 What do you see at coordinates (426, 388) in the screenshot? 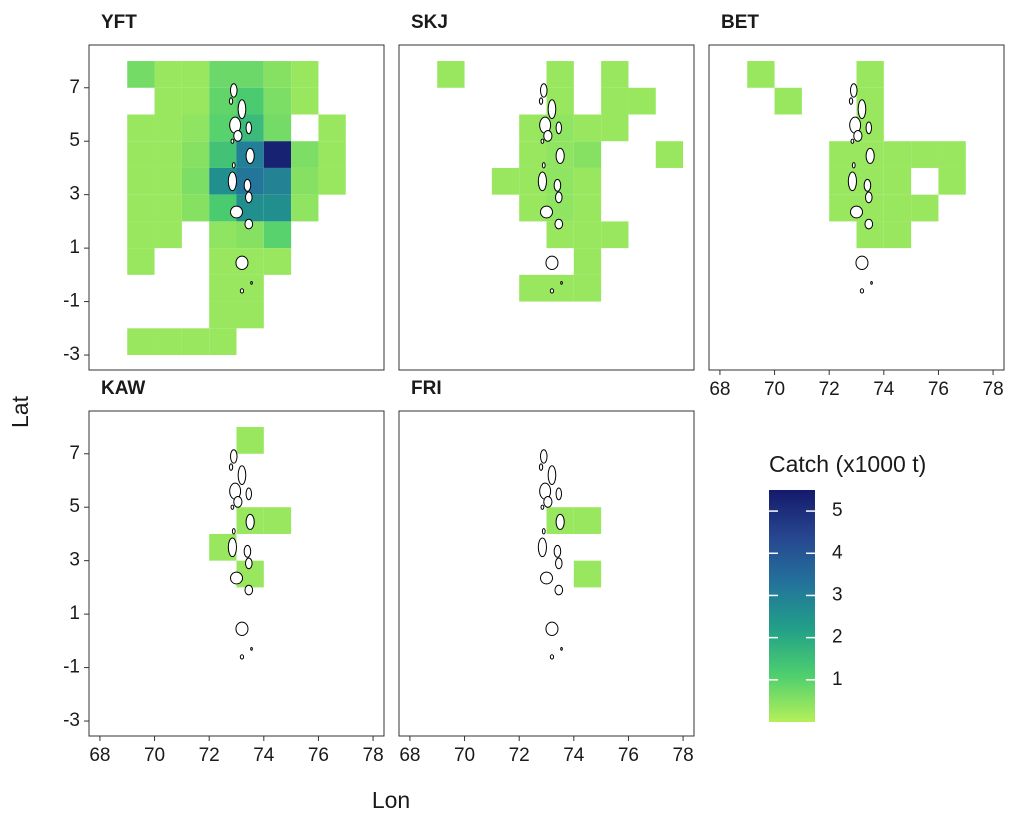
I see `panel-title: FRI` at bounding box center [426, 388].